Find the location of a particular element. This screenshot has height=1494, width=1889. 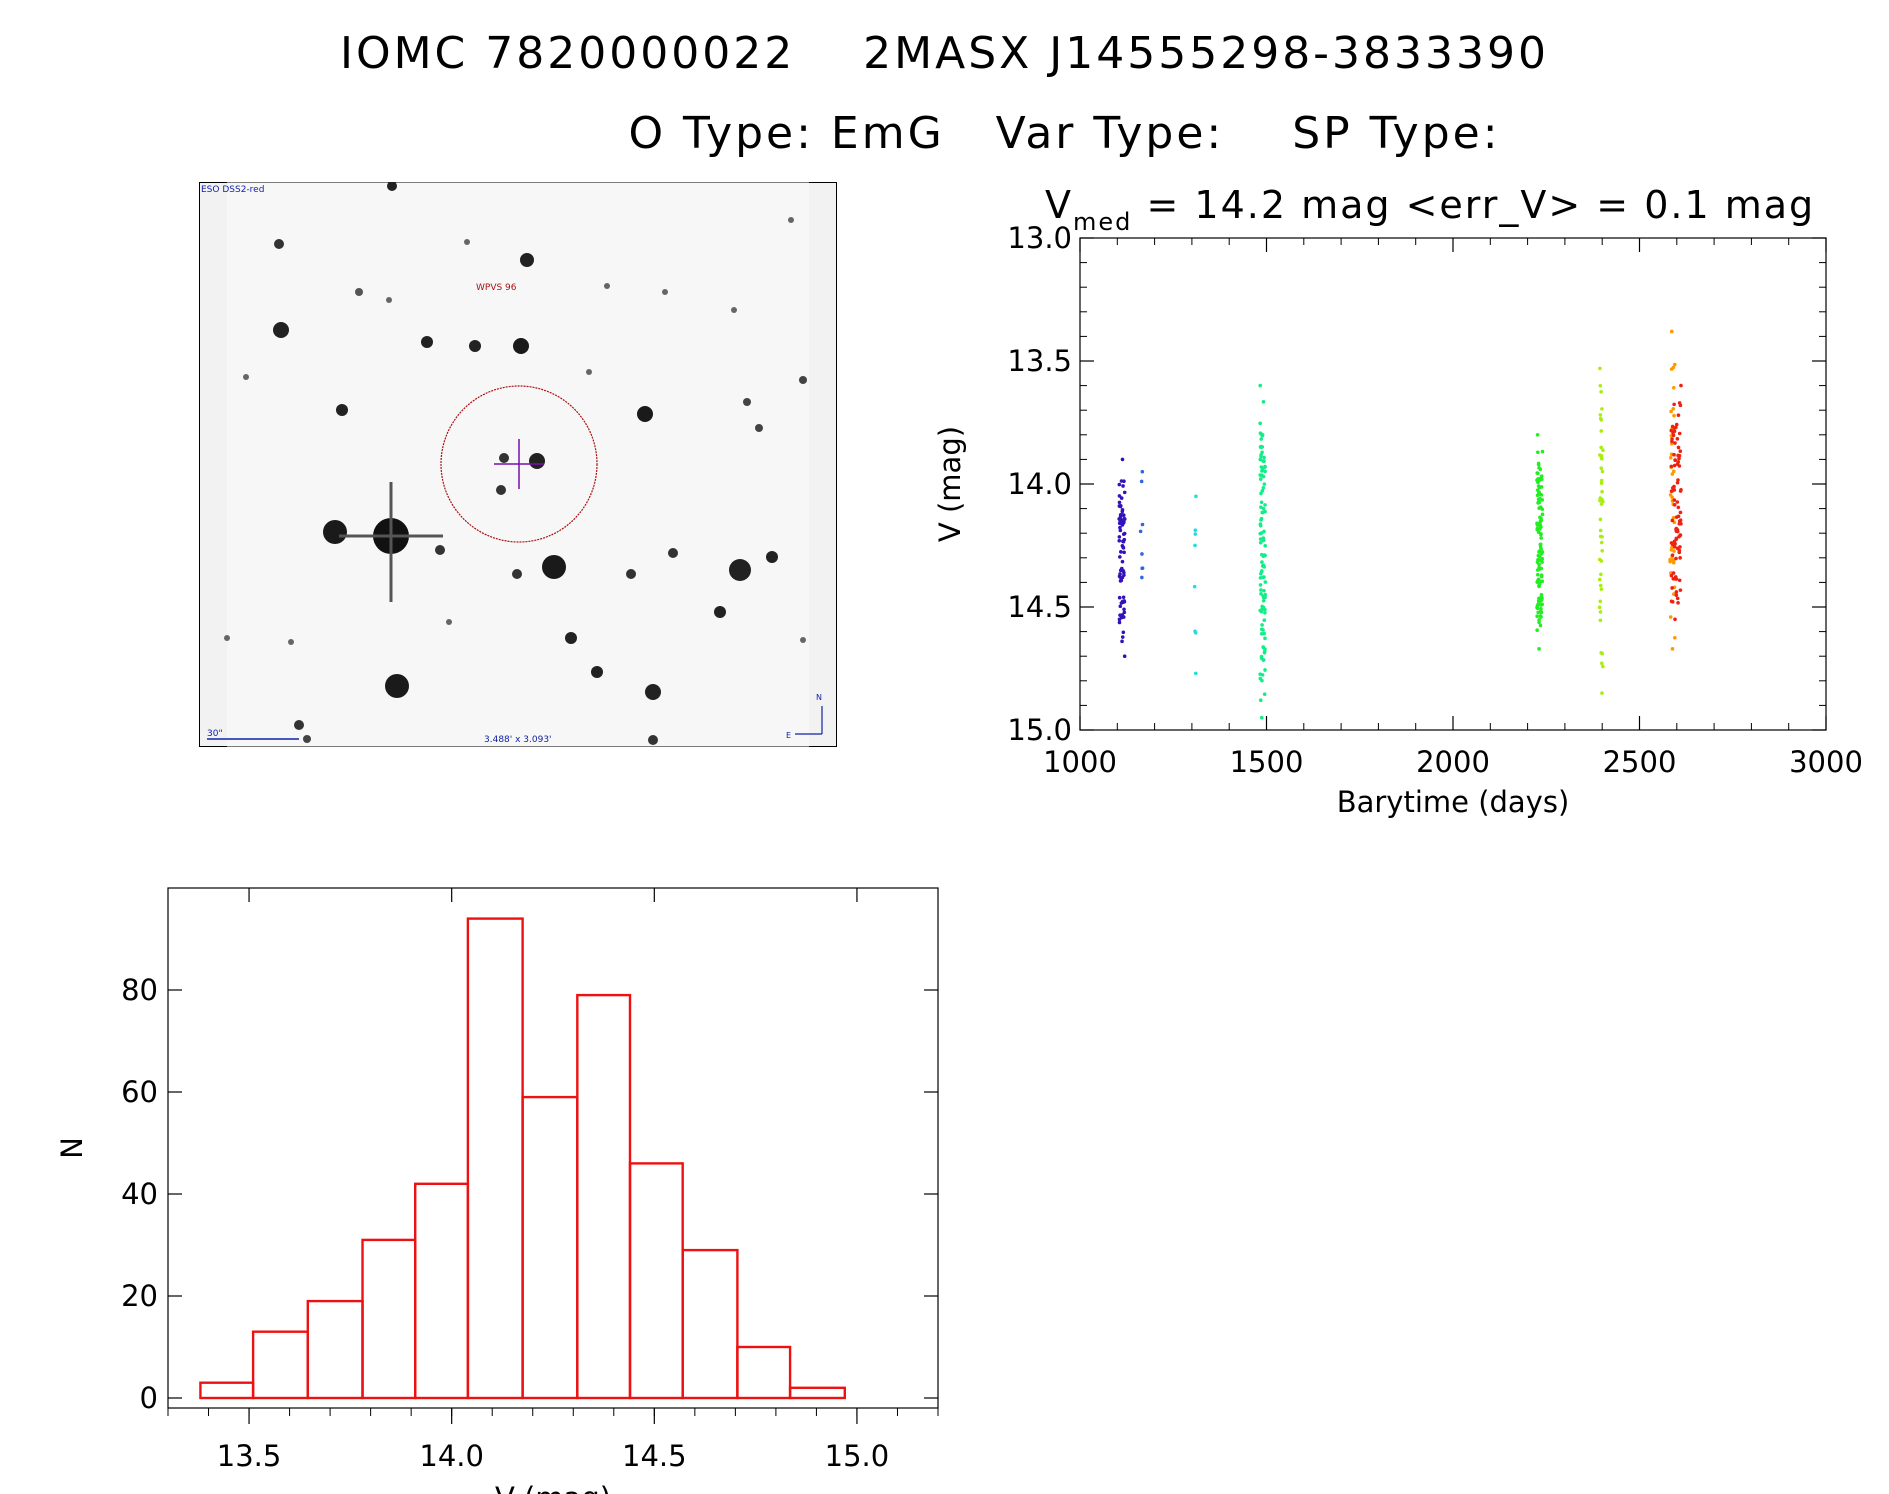

target-circle is located at coordinates (519, 464).